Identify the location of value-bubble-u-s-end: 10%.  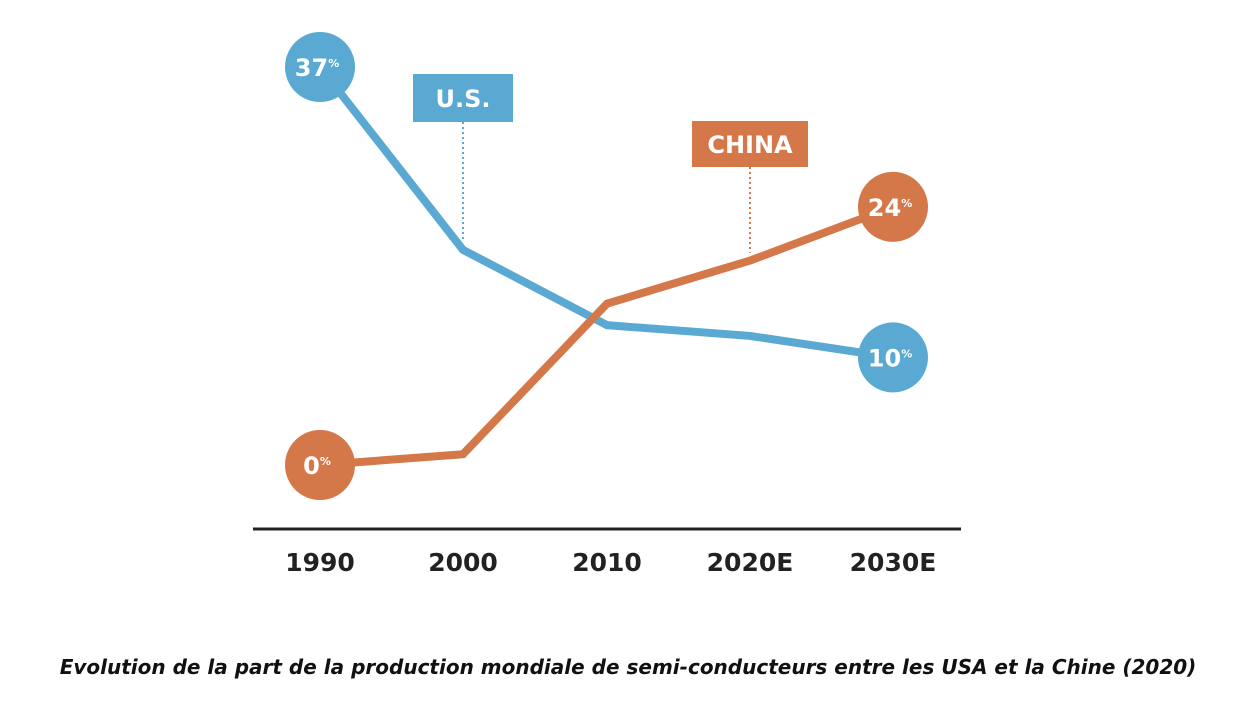
(893, 357).